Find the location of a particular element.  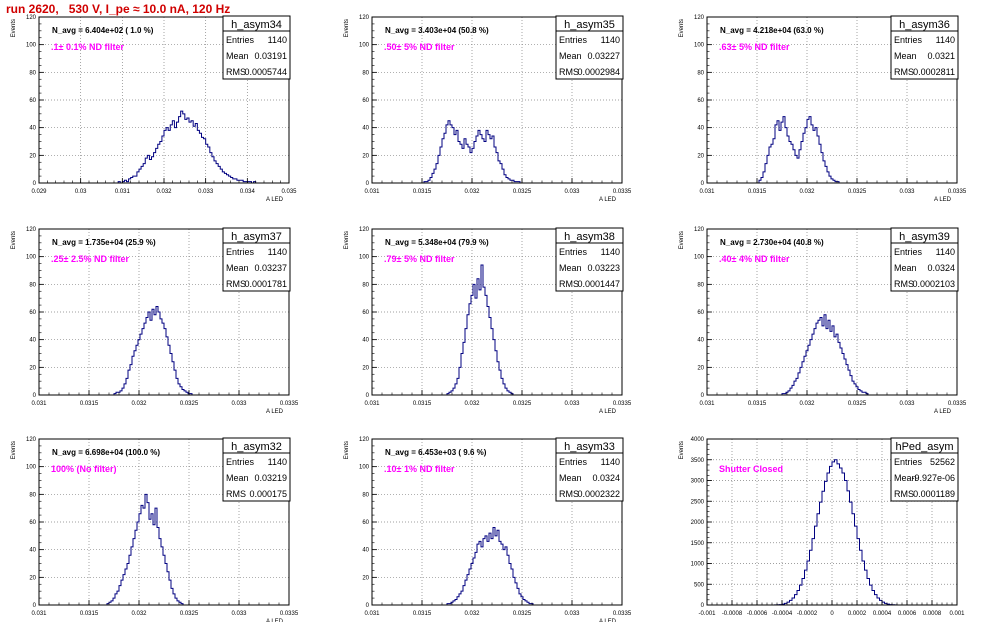

stats-title: h_asym39 is located at coordinates (924, 237).